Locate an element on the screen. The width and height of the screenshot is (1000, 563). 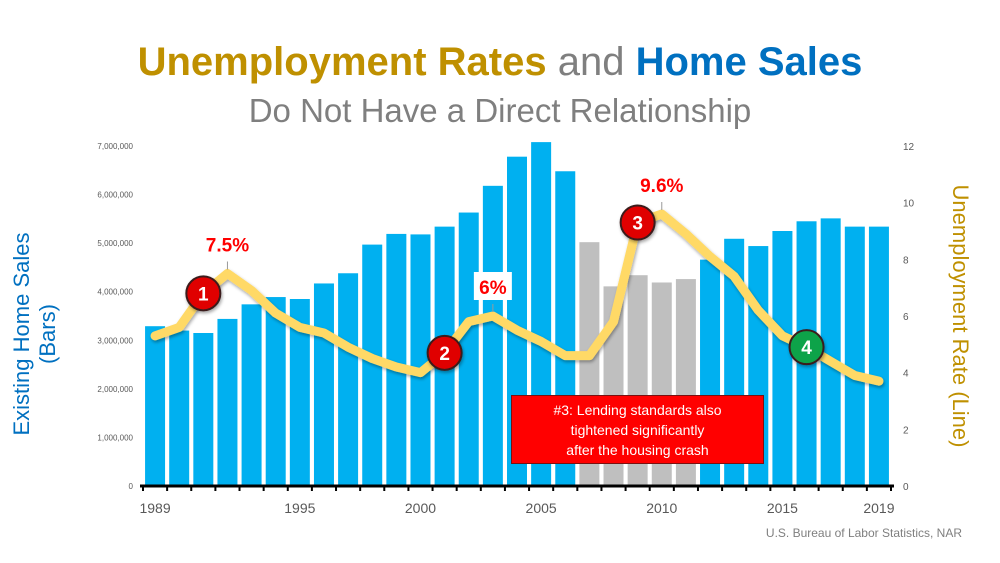
marker-3-circle is located at coordinates (637, 222).